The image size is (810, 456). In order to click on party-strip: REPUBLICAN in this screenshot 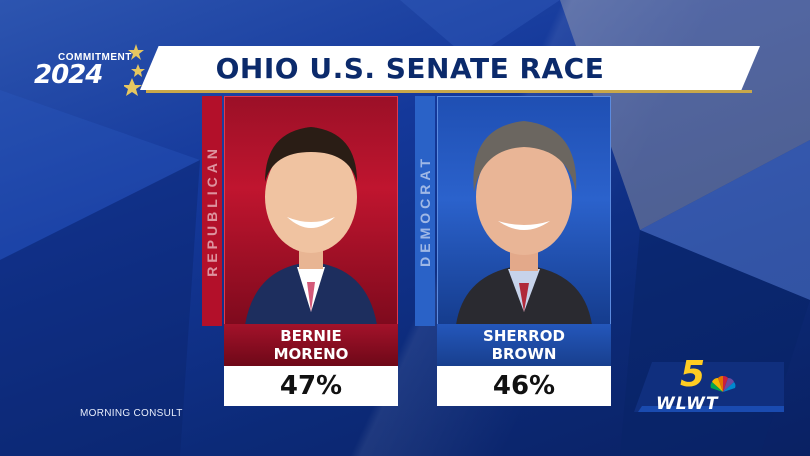, I will do `click(212, 211)`.